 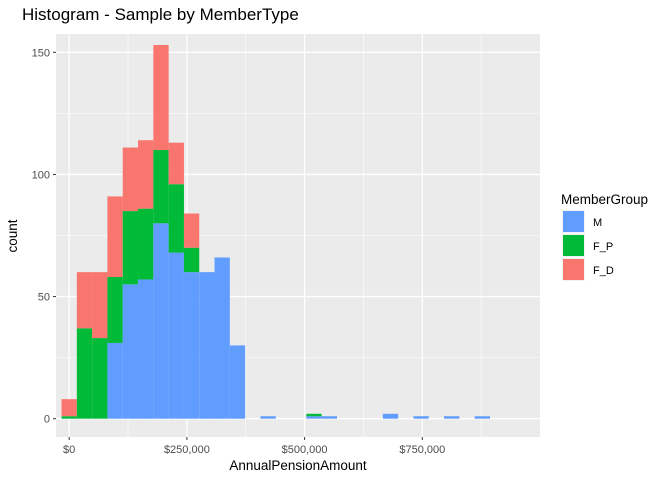 I want to click on x-axis-title: AnnualPensionAmount, so click(x=298, y=465).